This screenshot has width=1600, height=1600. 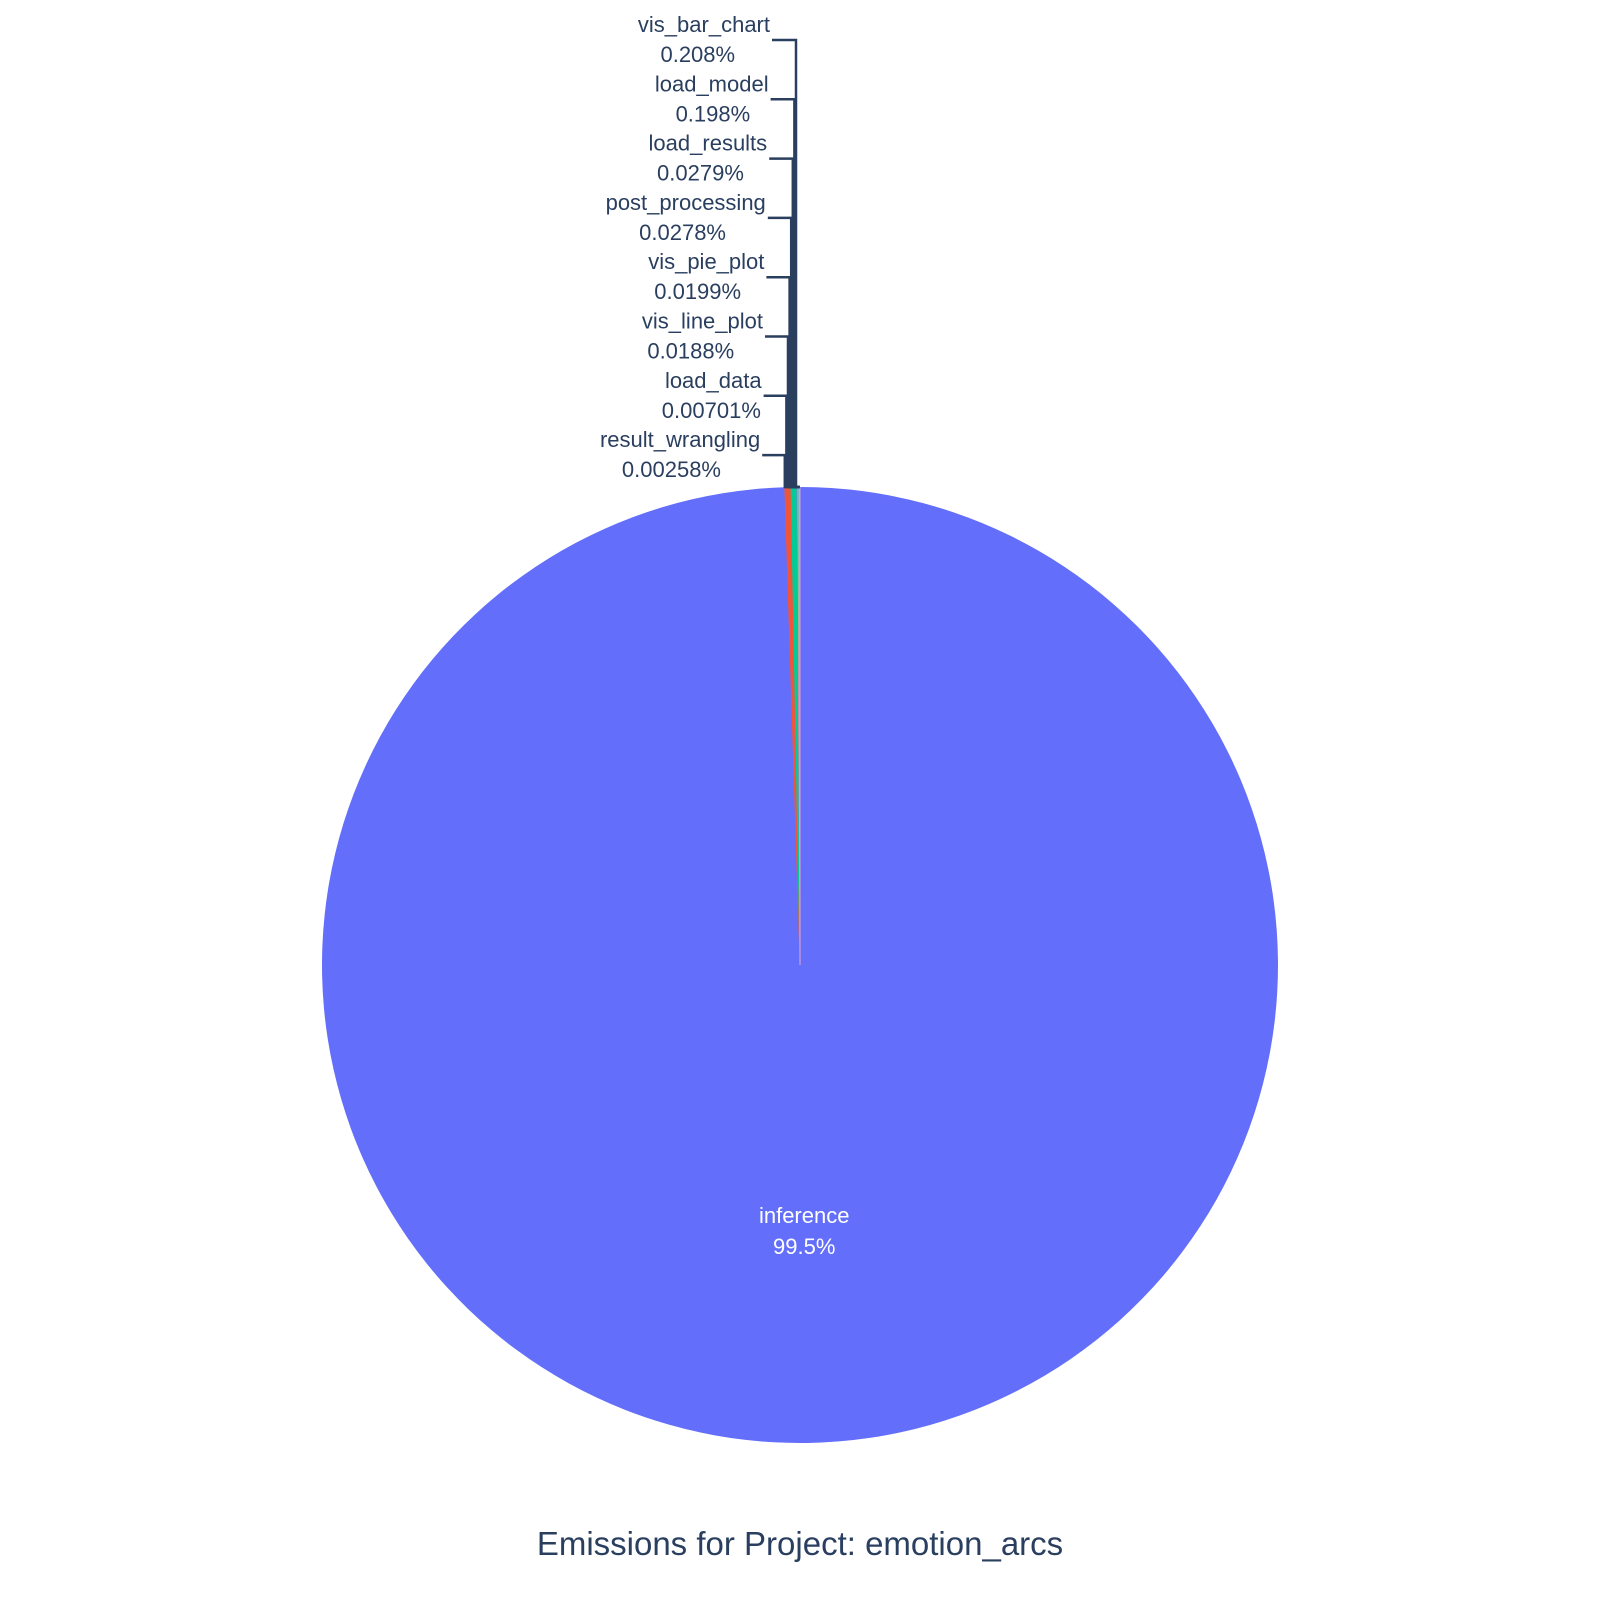 I want to click on leader-lines-layer, so click(x=781, y=263).